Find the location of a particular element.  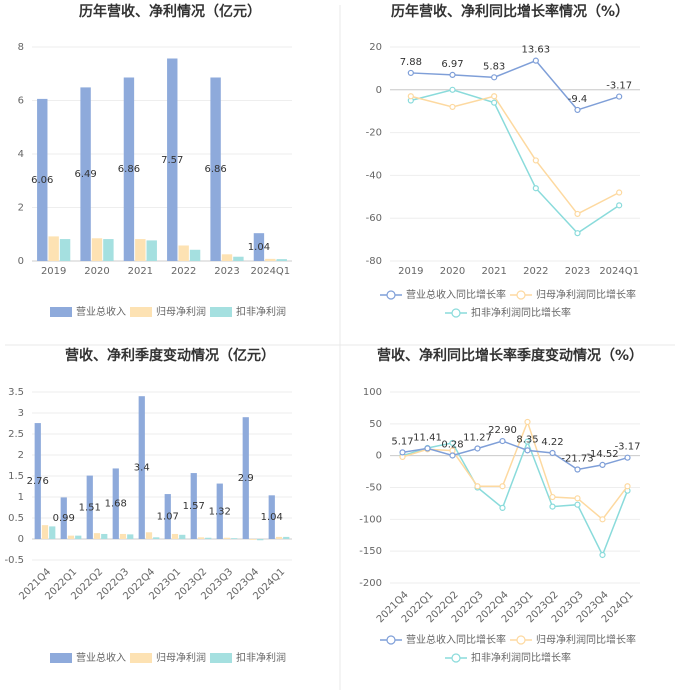

value-label: 5.17 is located at coordinates (402, 441).